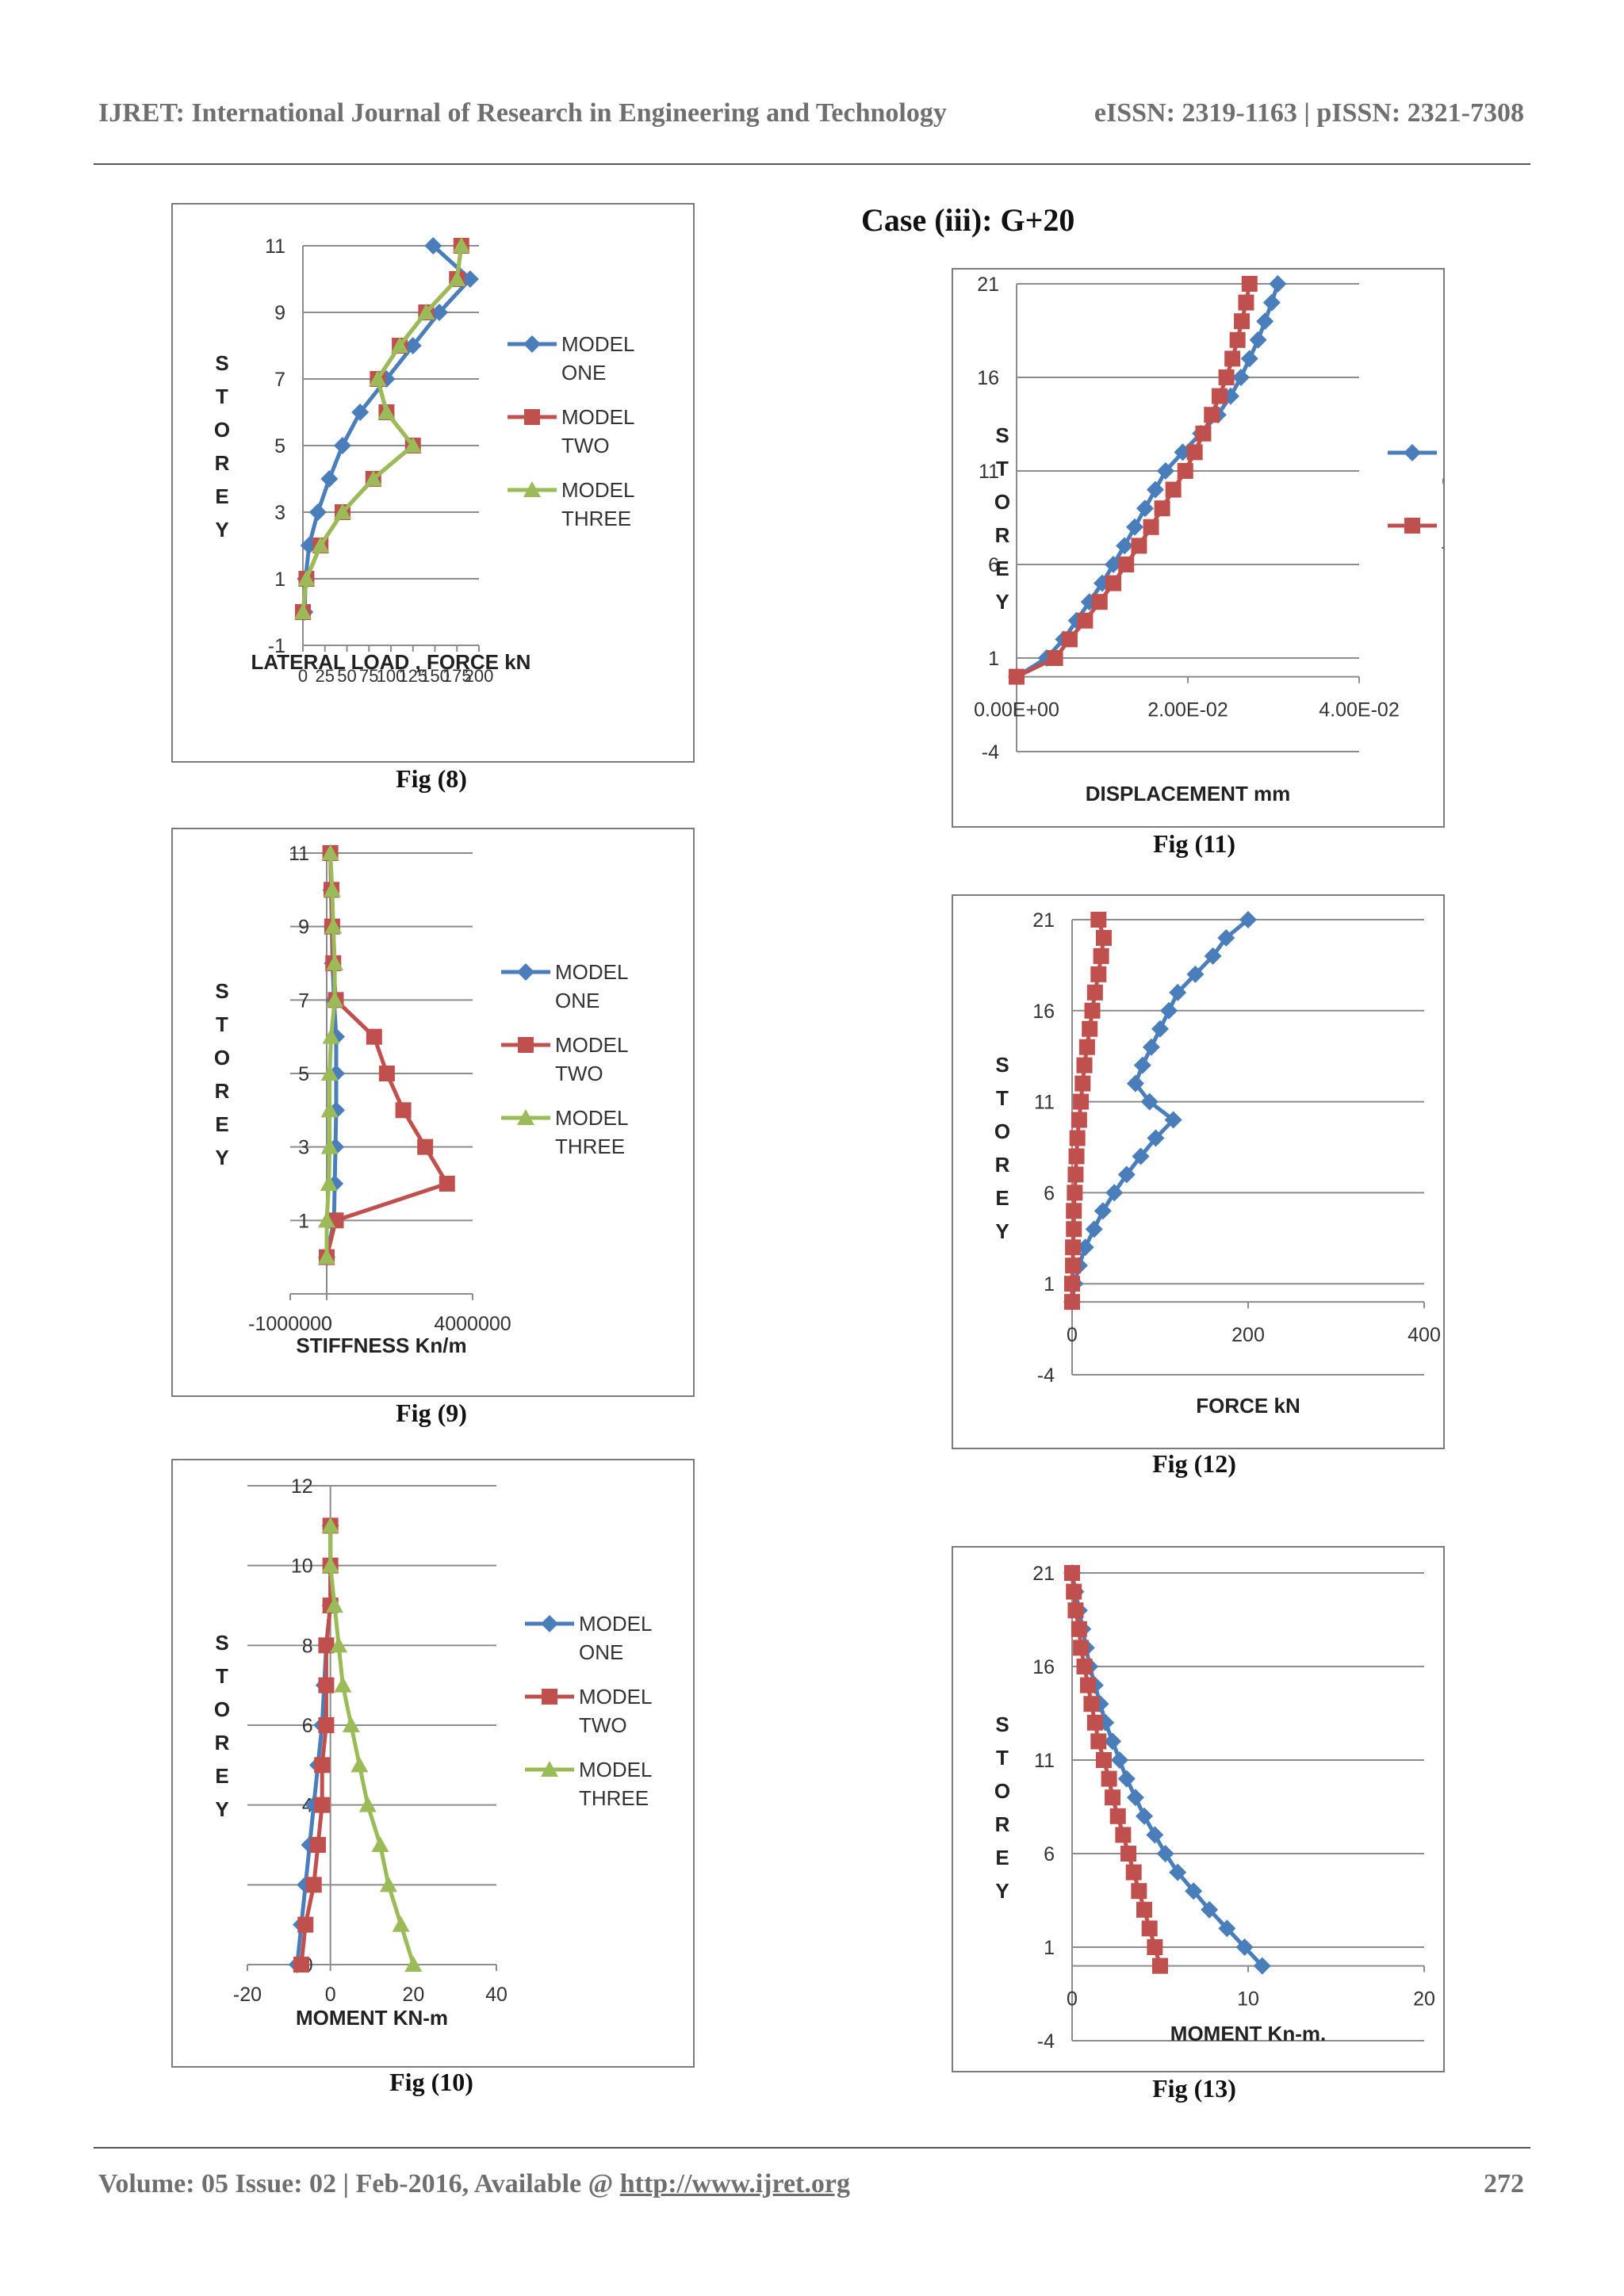  What do you see at coordinates (222, 1709) in the screenshot?
I see `fig10-y-axis-title-letter: O` at bounding box center [222, 1709].